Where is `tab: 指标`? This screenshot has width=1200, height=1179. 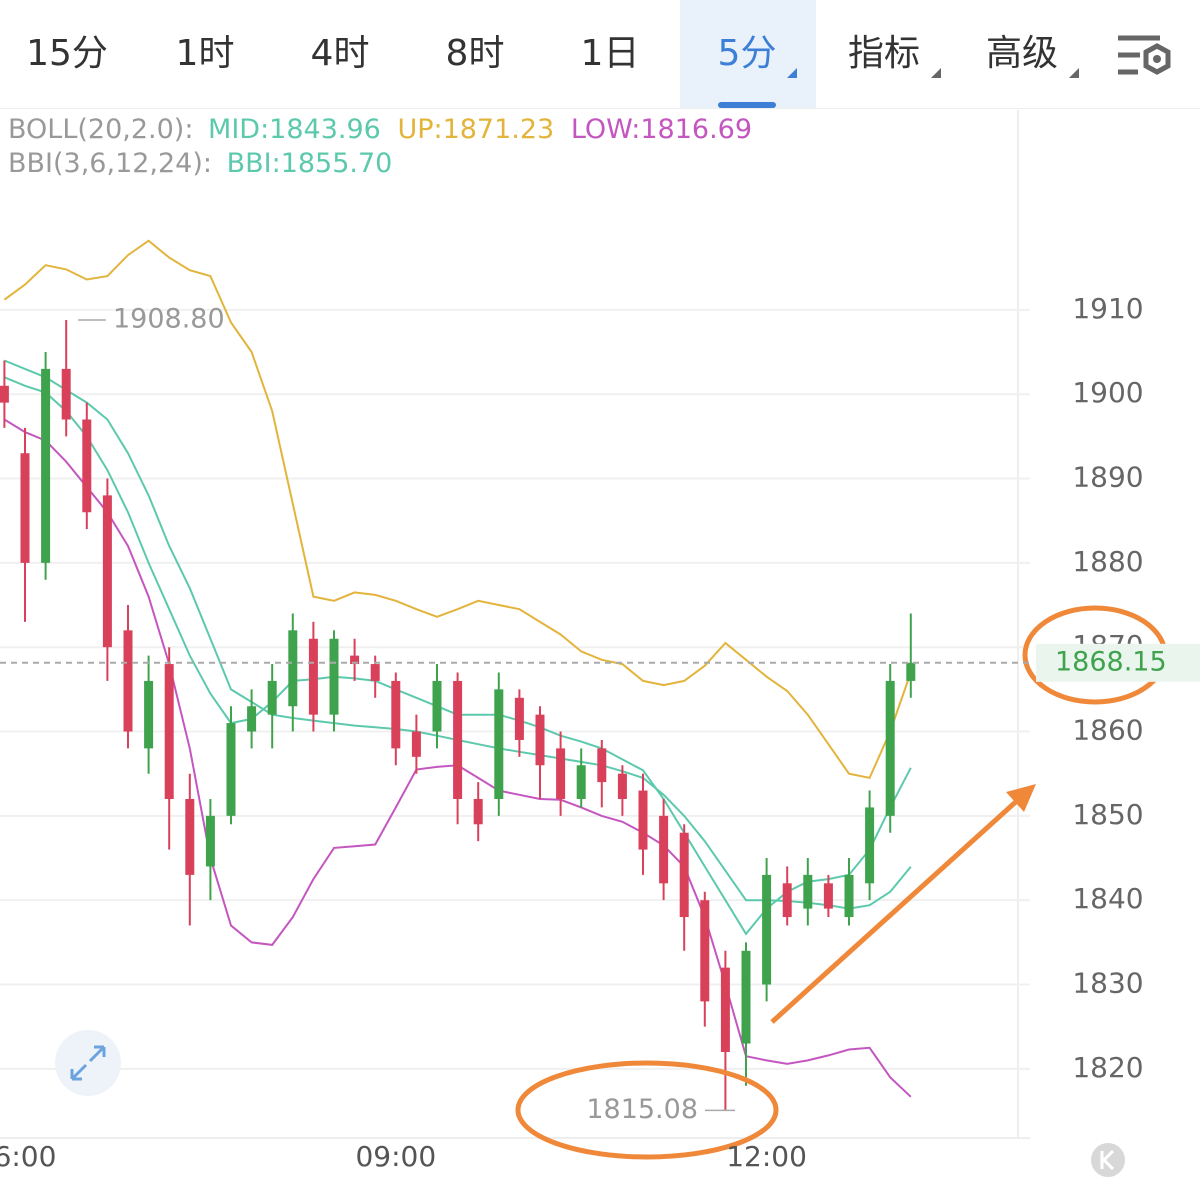
tab: 指标 is located at coordinates (884, 53).